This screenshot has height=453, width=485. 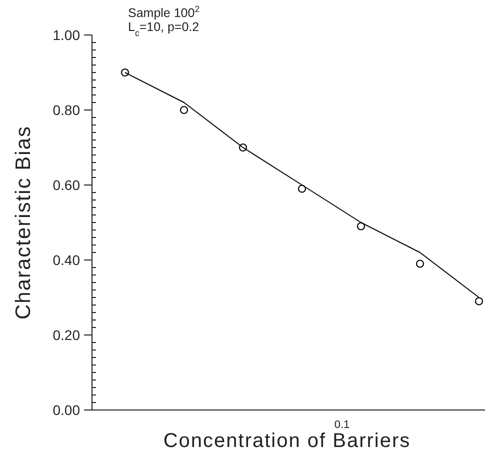 I want to click on text: 0.1, so click(x=342, y=425).